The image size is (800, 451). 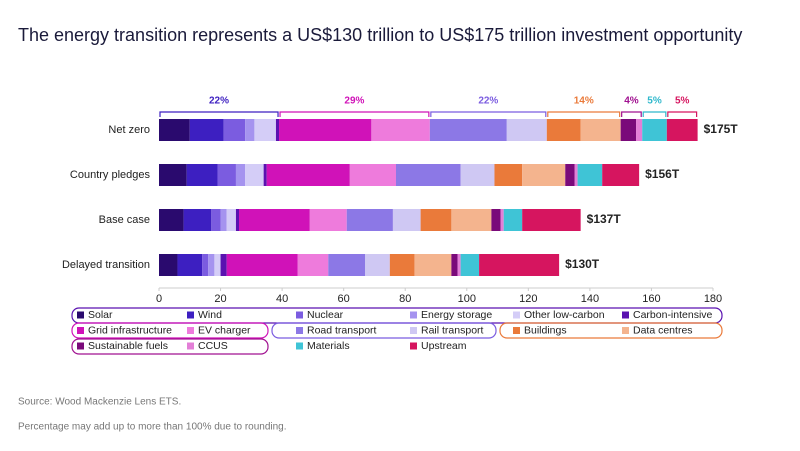 I want to click on legend-label: Grid infrastructure, so click(x=130, y=330).